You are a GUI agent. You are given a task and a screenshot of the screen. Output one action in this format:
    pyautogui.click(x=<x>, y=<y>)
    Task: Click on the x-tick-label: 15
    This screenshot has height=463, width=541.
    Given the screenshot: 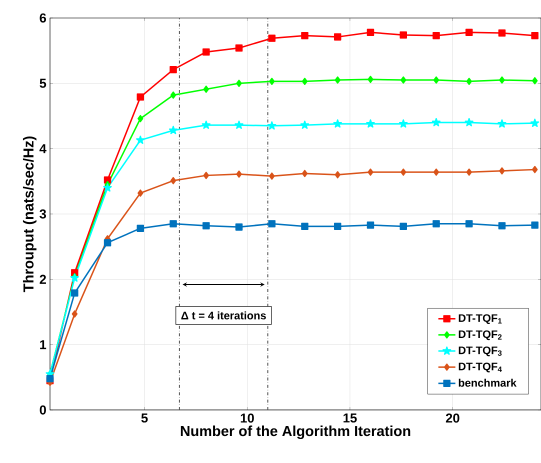 What is the action you would take?
    pyautogui.click(x=350, y=418)
    